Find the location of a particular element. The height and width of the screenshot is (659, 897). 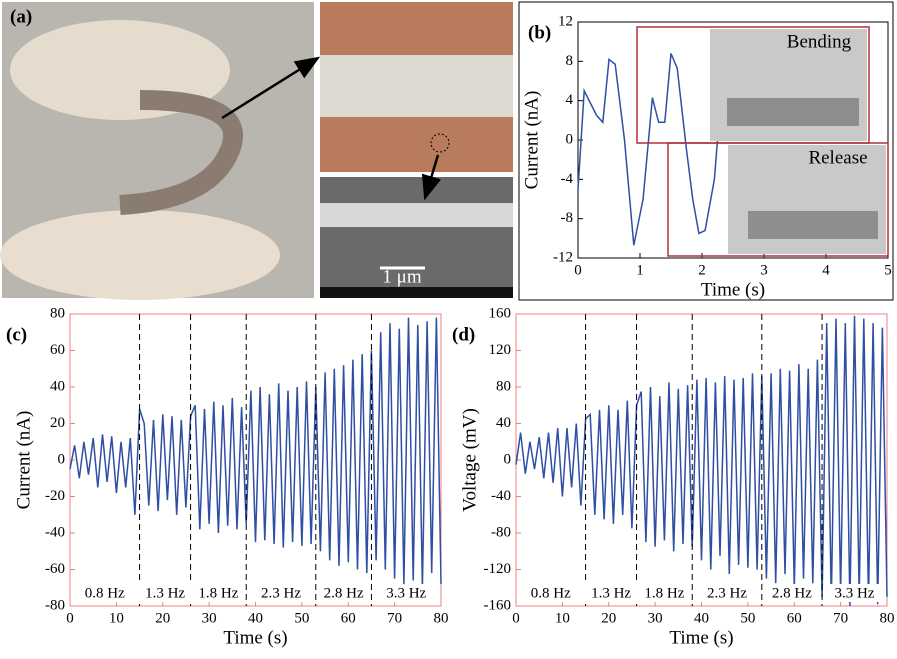

y-tick-label: 60 is located at coordinates (57, 350).